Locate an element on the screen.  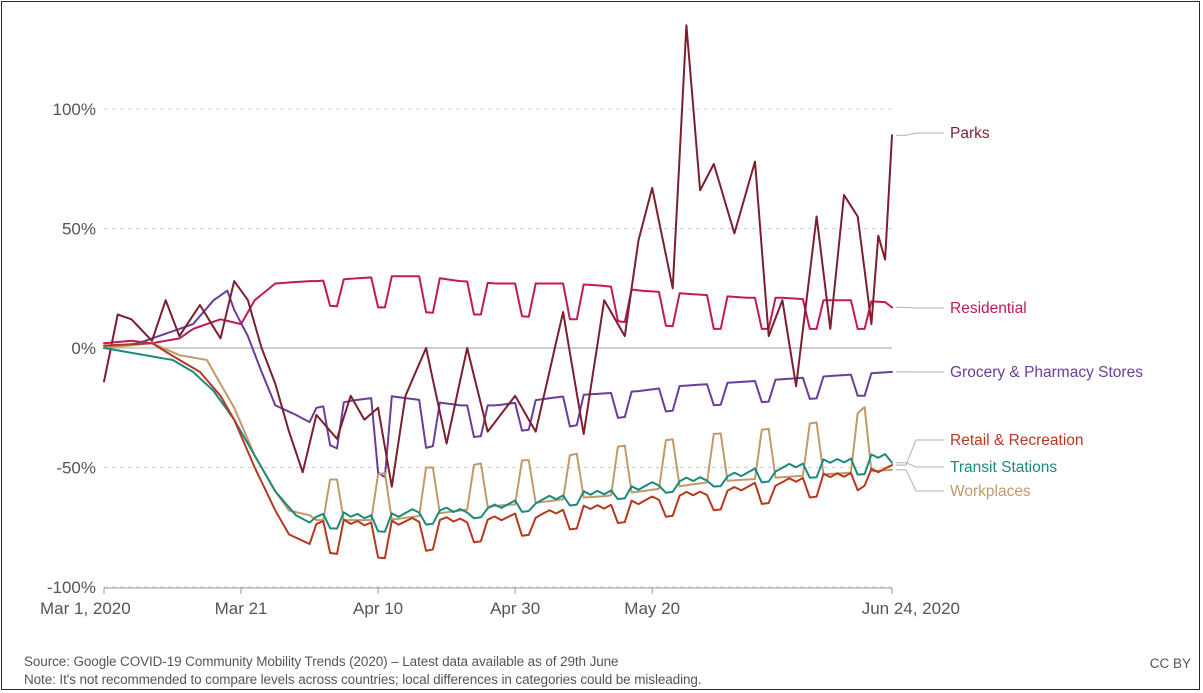
series-label: Grocery & Pharmacy Stores is located at coordinates (1046, 372).